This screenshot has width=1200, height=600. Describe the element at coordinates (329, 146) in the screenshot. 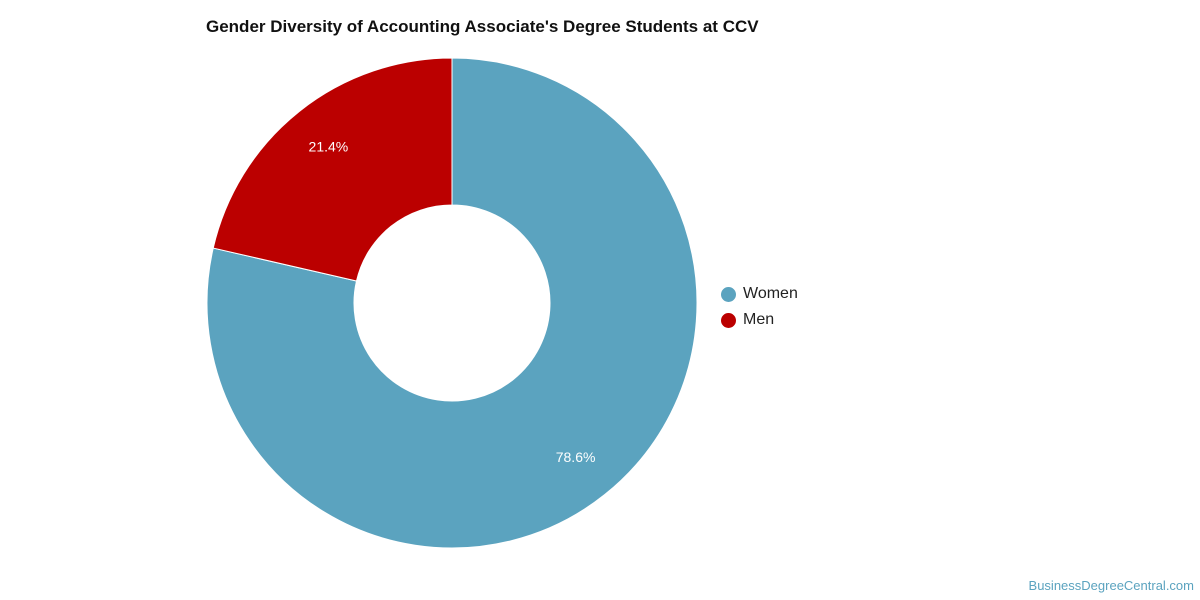

I see `slice-label-men: 21.4%` at that location.